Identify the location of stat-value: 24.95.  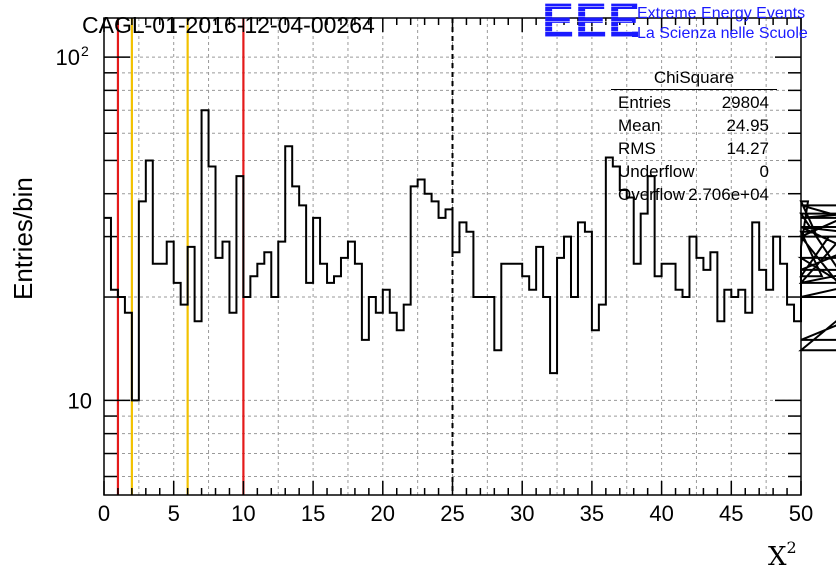
(747, 125).